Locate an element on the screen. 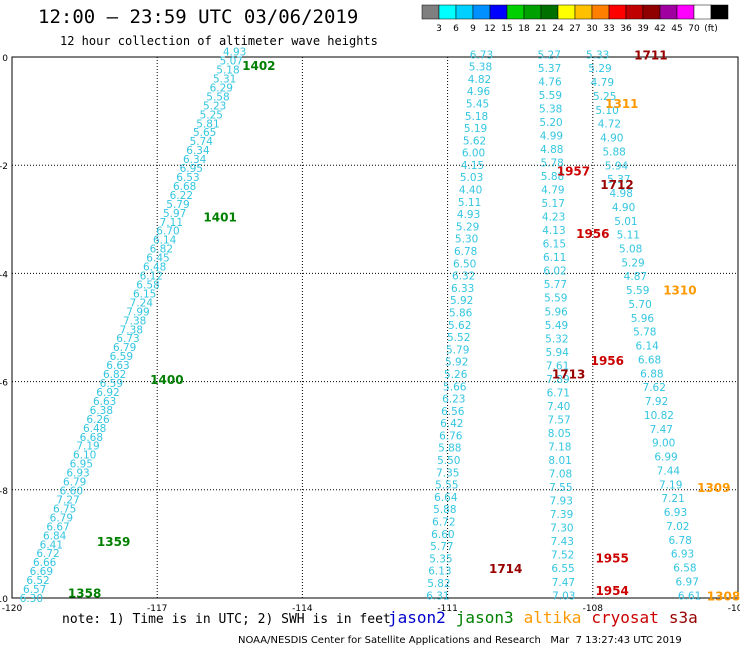 The width and height of the screenshot is (740, 650). satellite-legend-item: altika is located at coordinates (552, 617).